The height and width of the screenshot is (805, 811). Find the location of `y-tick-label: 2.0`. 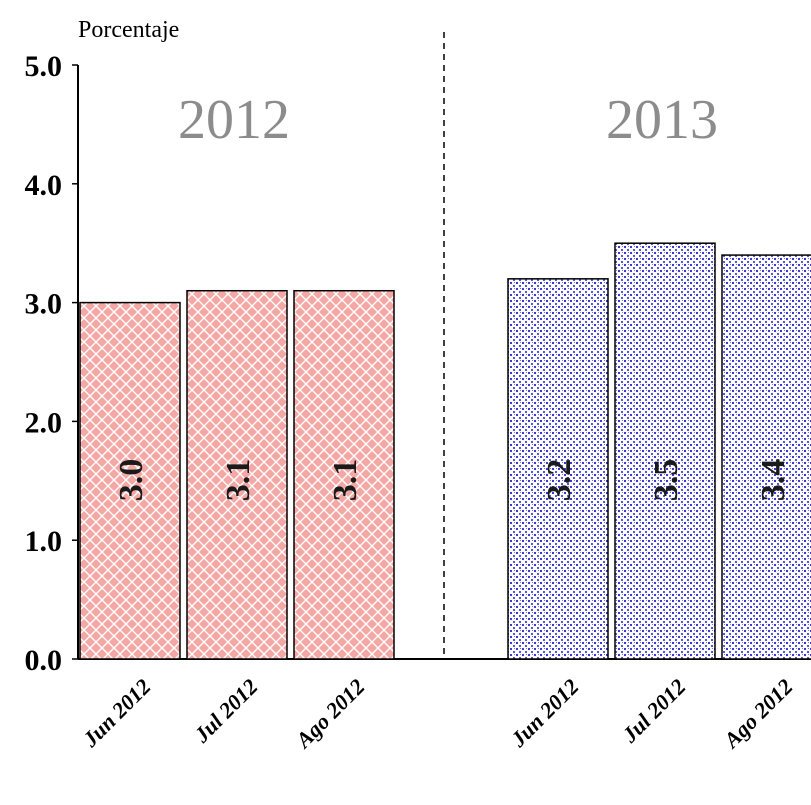

y-tick-label: 2.0 is located at coordinates (44, 422).